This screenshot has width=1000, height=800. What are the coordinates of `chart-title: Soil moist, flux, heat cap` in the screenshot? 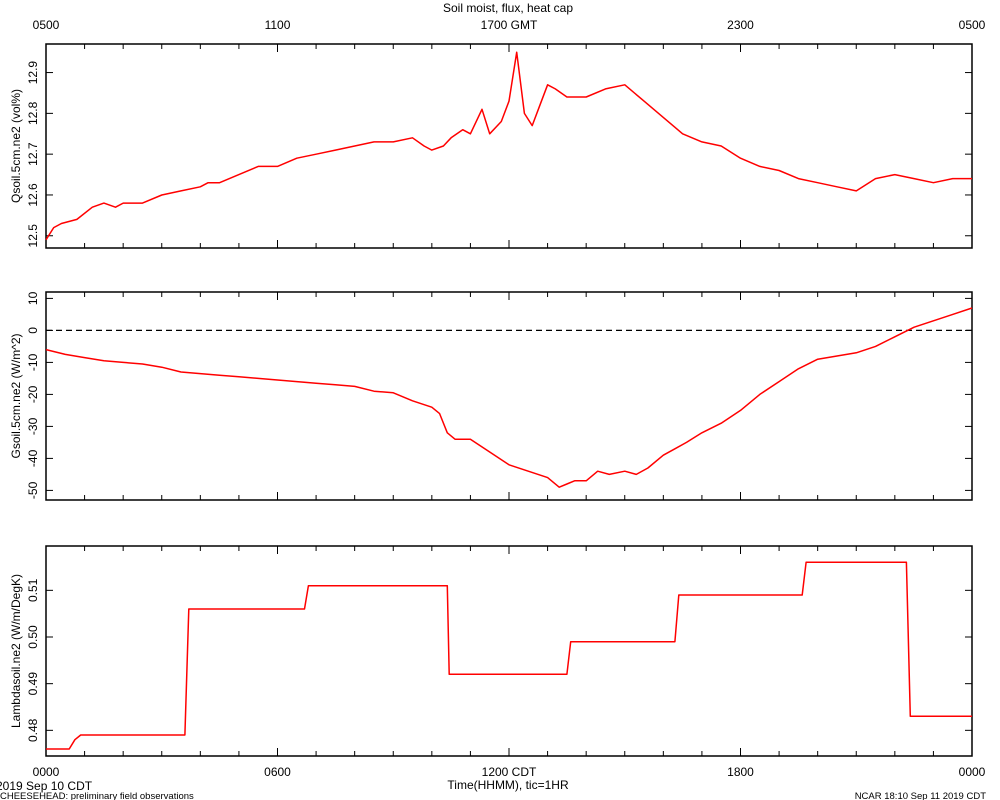 It's located at (508, 8).